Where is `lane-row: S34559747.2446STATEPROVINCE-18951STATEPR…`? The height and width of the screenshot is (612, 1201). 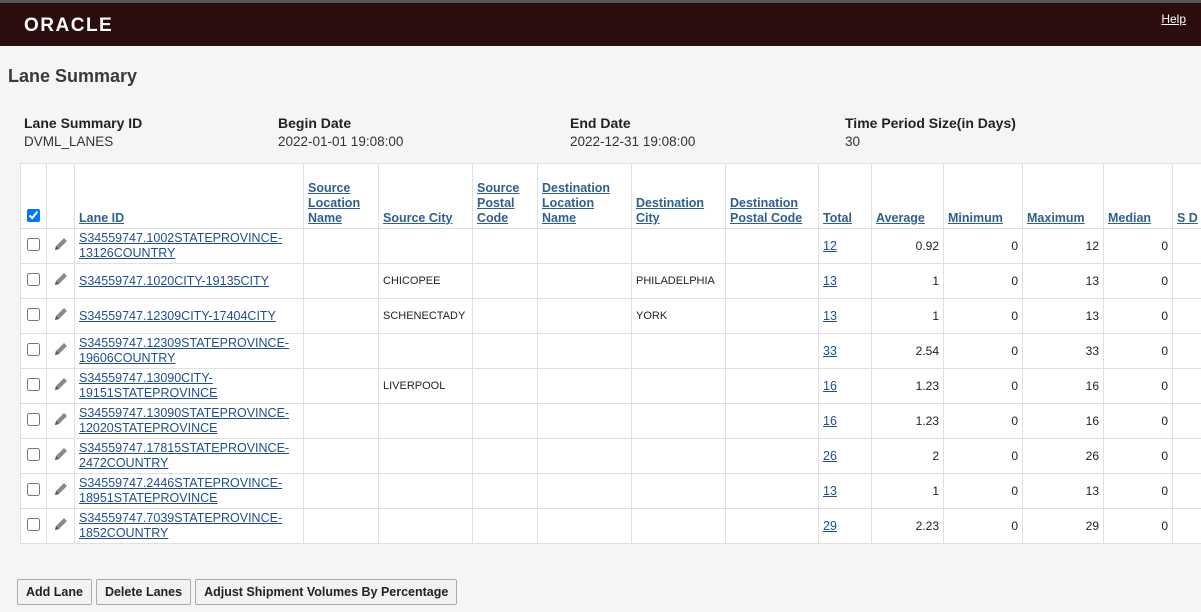
lane-row: S34559747.2446STATEPROVINCE-18951STATEPR… is located at coordinates (610, 491).